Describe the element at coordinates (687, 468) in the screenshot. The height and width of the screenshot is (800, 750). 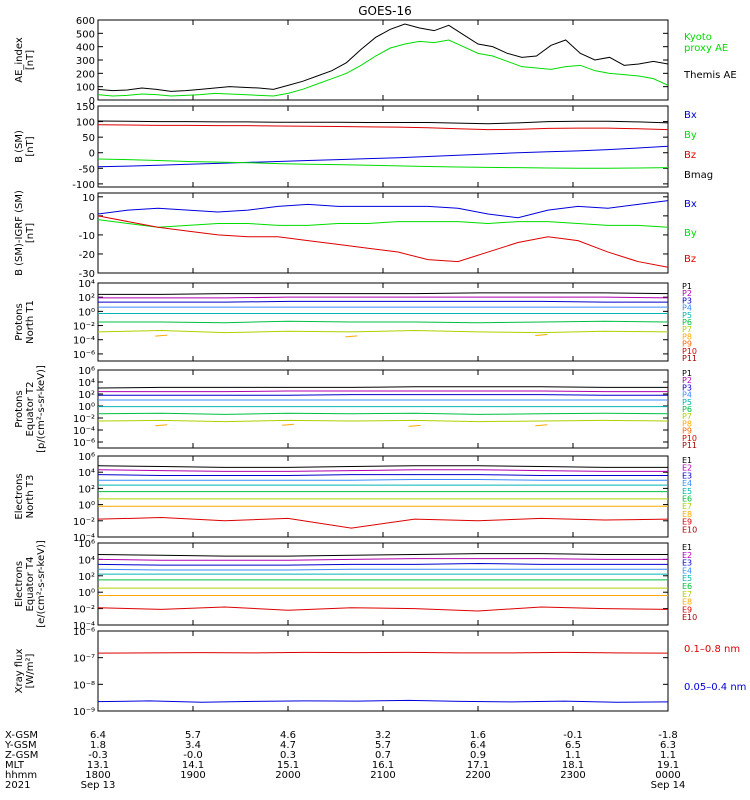
I see `legend-label: E2` at that location.